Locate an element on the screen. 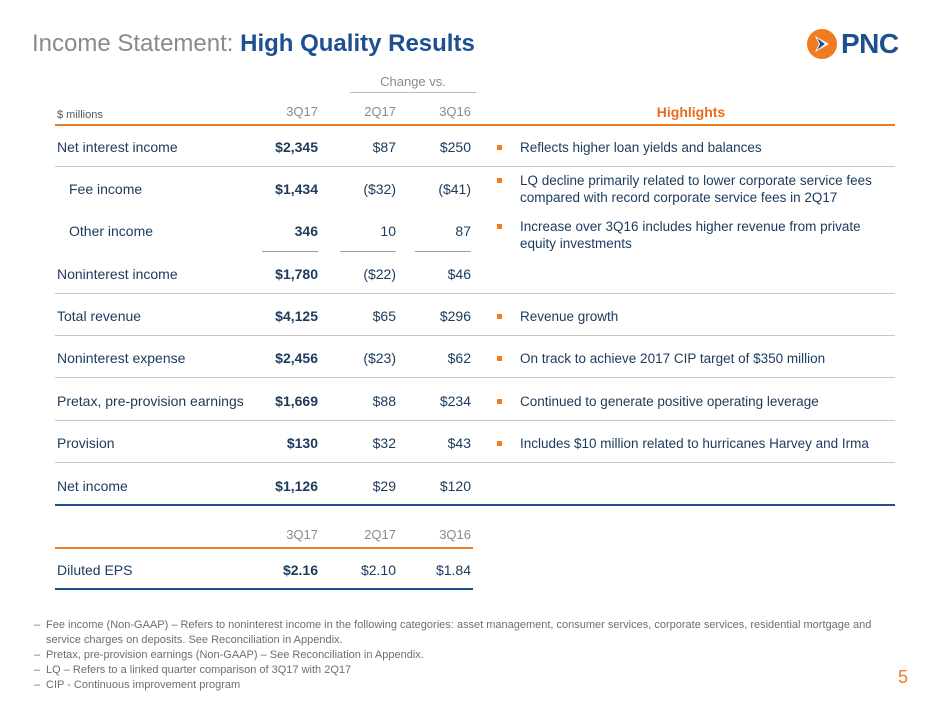 Image resolution: width=940 pixels, height=705 pixels. cell-pretax-earnings-2q17: $88 is located at coordinates (384, 401).